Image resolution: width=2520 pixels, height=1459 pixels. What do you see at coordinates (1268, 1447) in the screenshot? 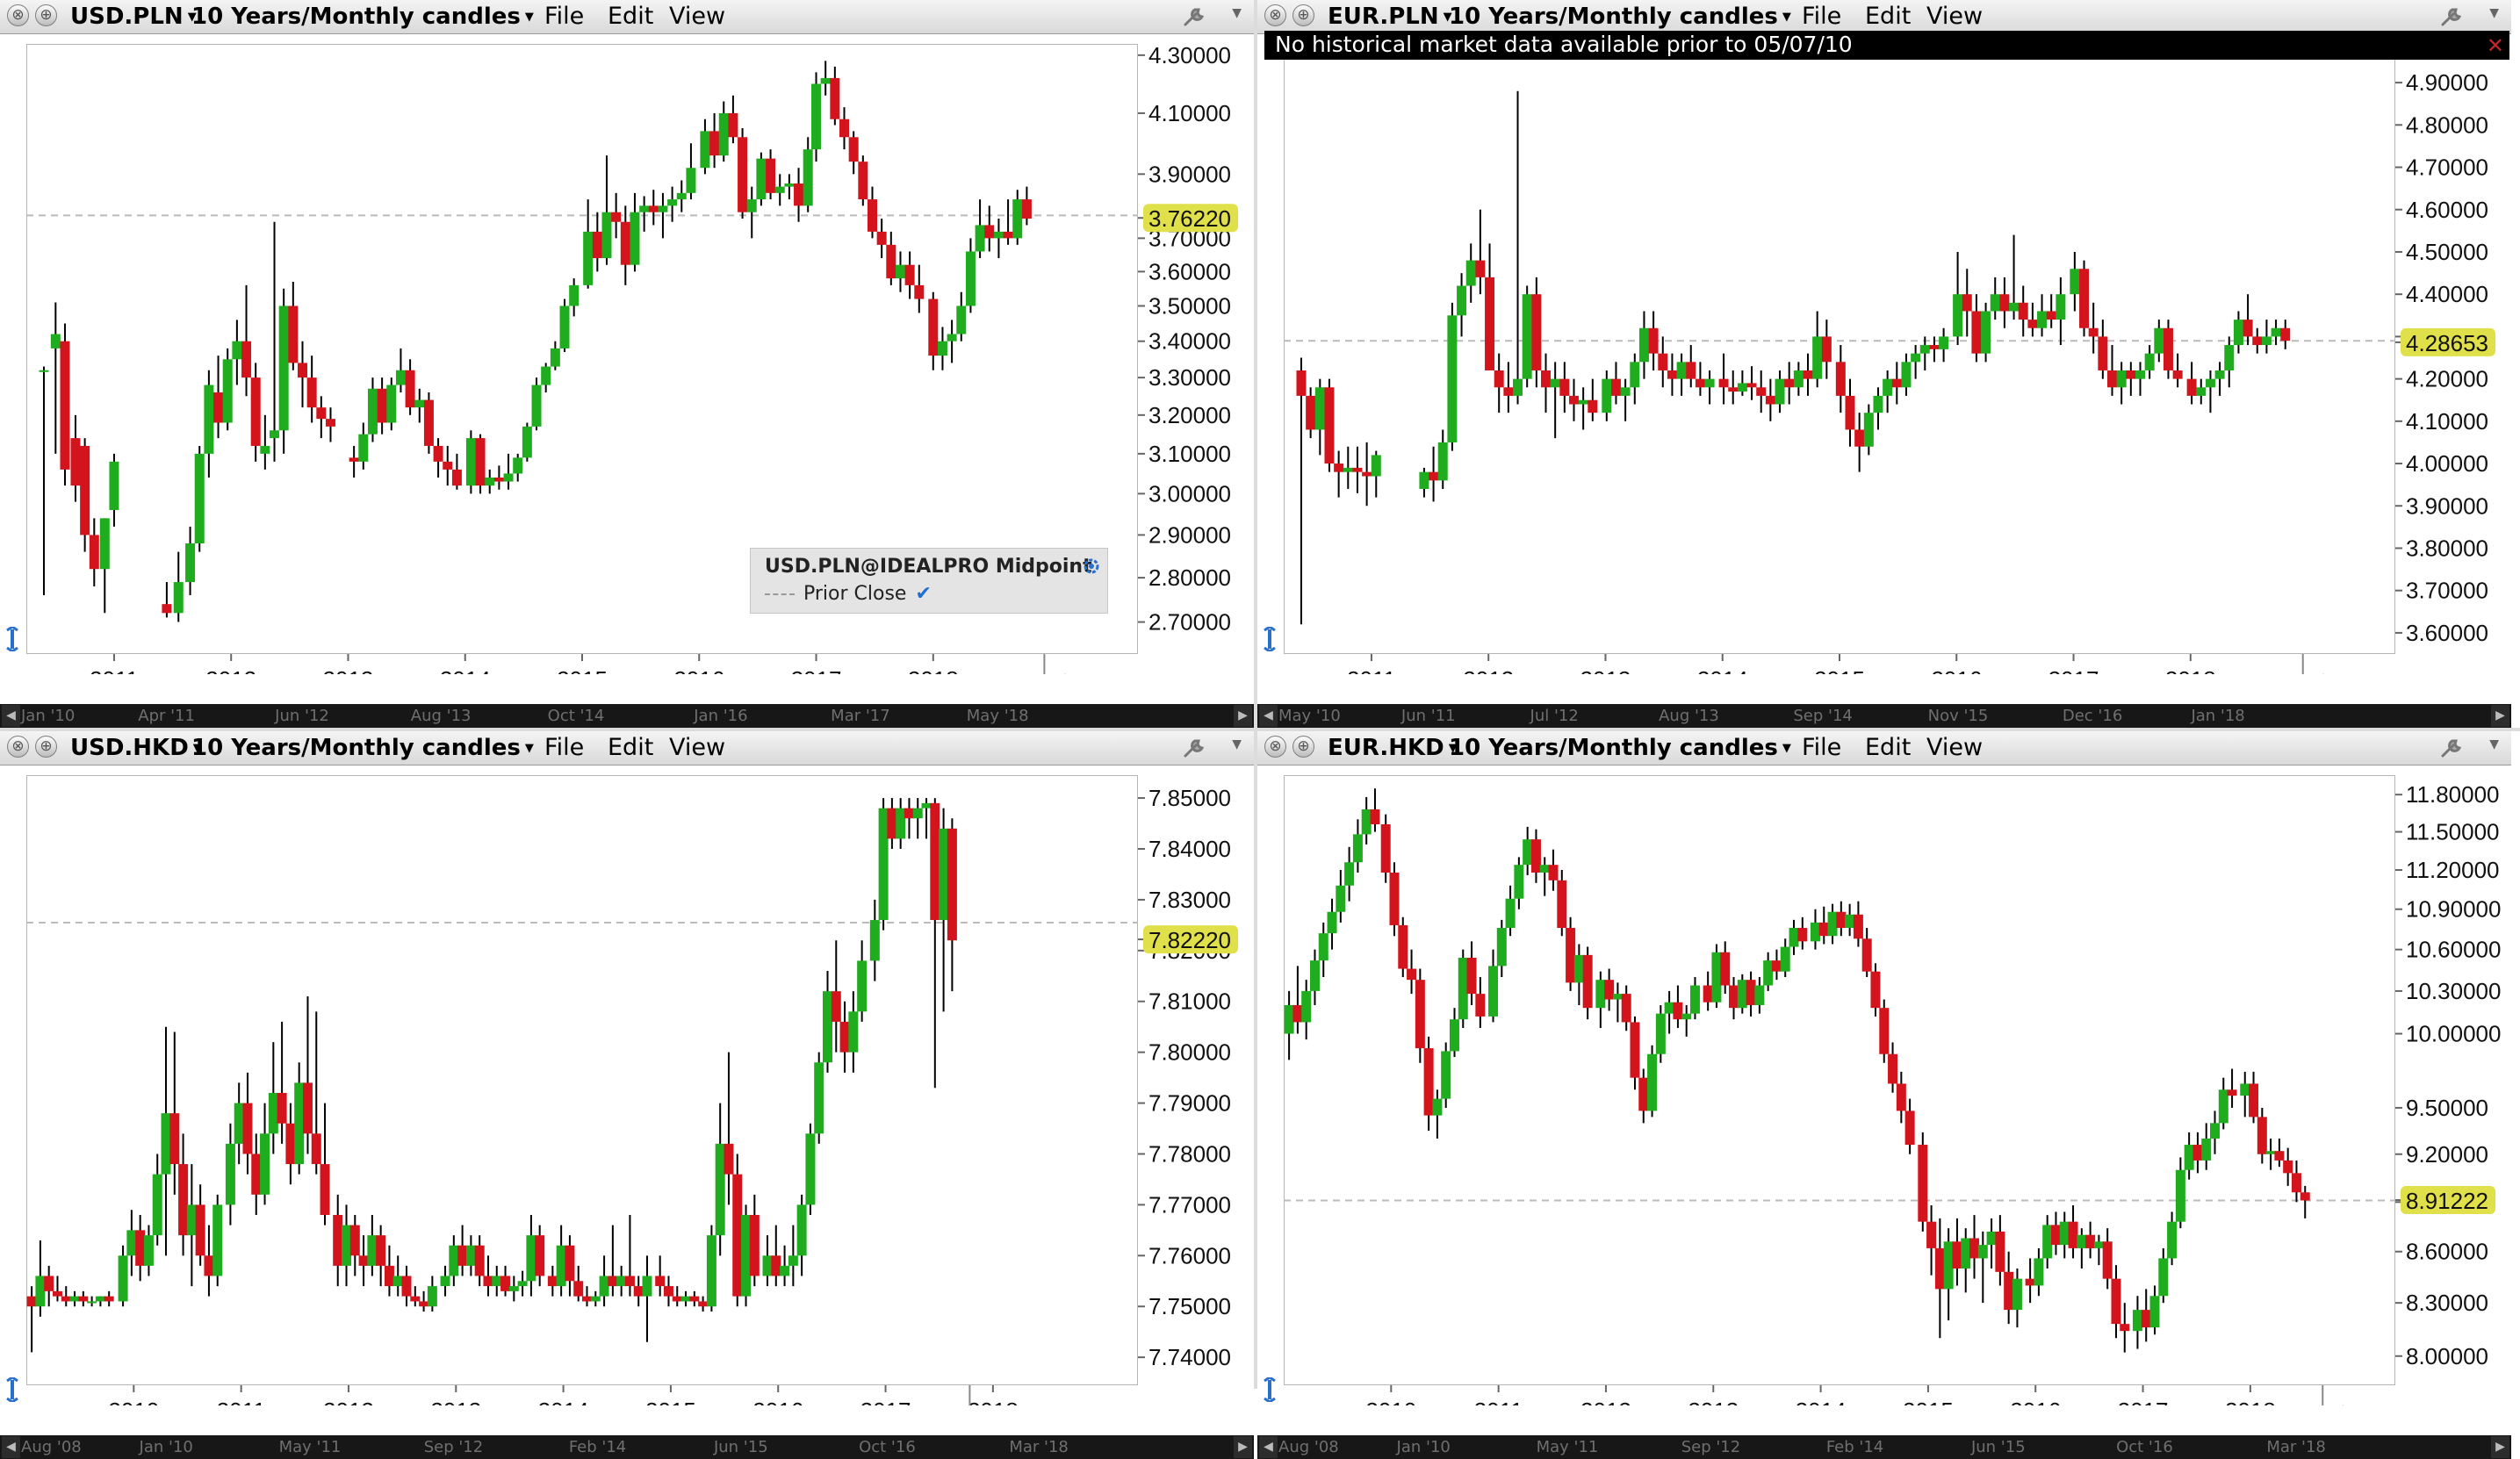
I see `nav-left-arrow-icon: ◀` at bounding box center [1268, 1447].